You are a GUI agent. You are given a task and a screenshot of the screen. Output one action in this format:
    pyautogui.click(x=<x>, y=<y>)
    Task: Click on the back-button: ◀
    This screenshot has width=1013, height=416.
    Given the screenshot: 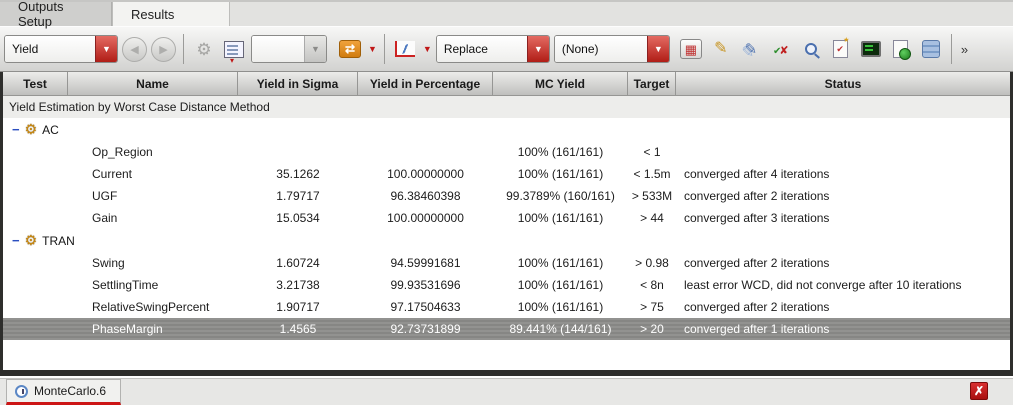 What is the action you would take?
    pyautogui.click(x=134, y=49)
    